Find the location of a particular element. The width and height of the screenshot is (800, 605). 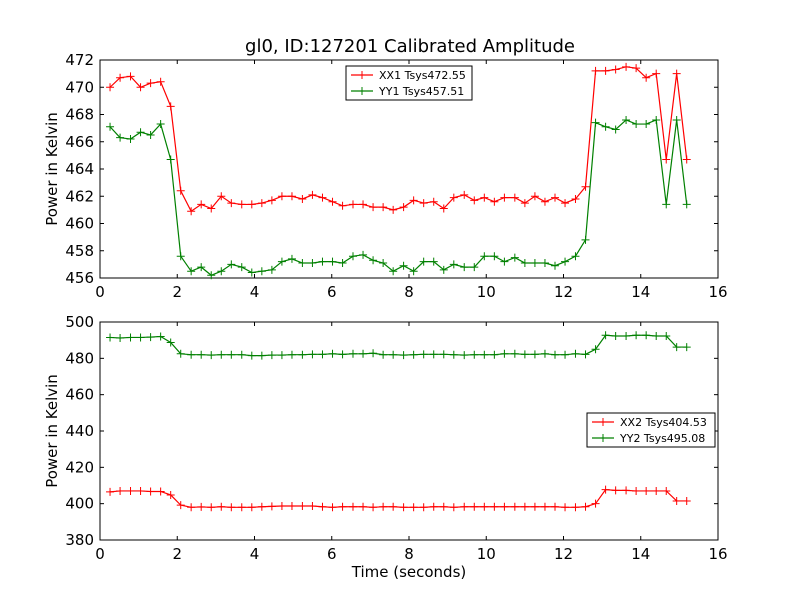

y-tick-label: 480 is located at coordinates (79, 358).